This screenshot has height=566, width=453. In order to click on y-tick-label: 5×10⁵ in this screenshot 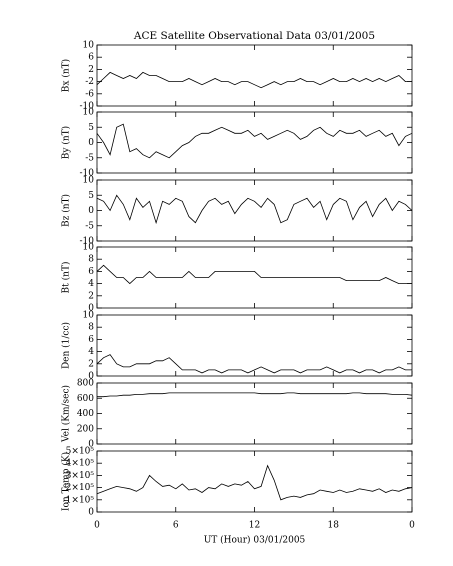, I will do `click(80, 452)`.